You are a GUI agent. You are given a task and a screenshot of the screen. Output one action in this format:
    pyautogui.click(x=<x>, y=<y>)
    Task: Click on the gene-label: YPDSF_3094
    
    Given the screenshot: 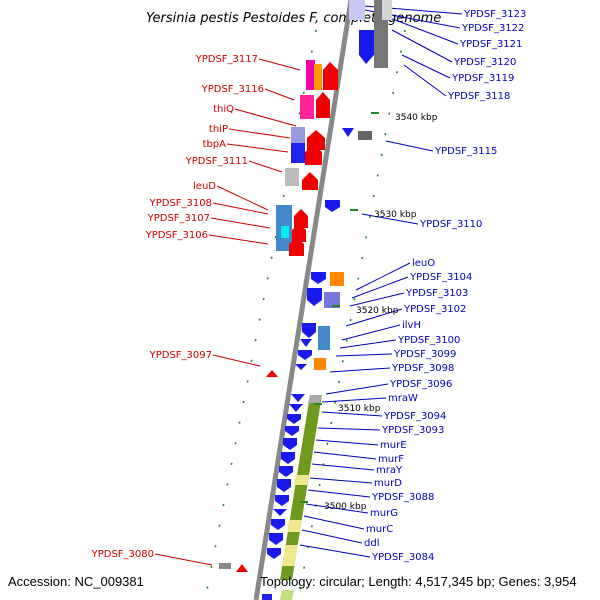 What is the action you would take?
    pyautogui.click(x=414, y=416)
    